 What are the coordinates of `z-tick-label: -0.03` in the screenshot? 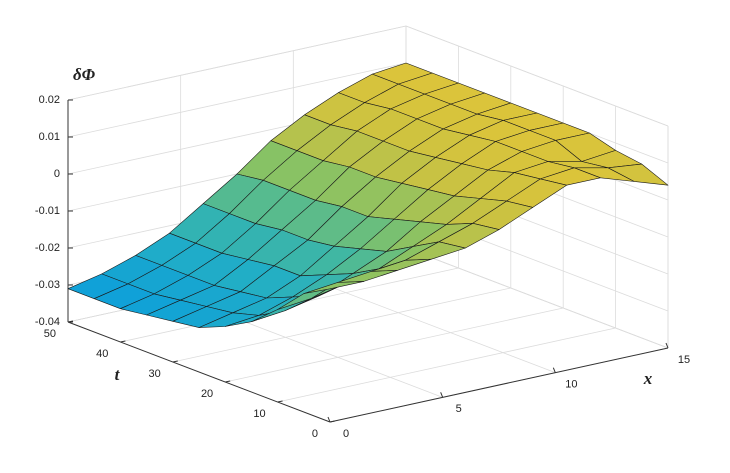 It's located at (47, 285).